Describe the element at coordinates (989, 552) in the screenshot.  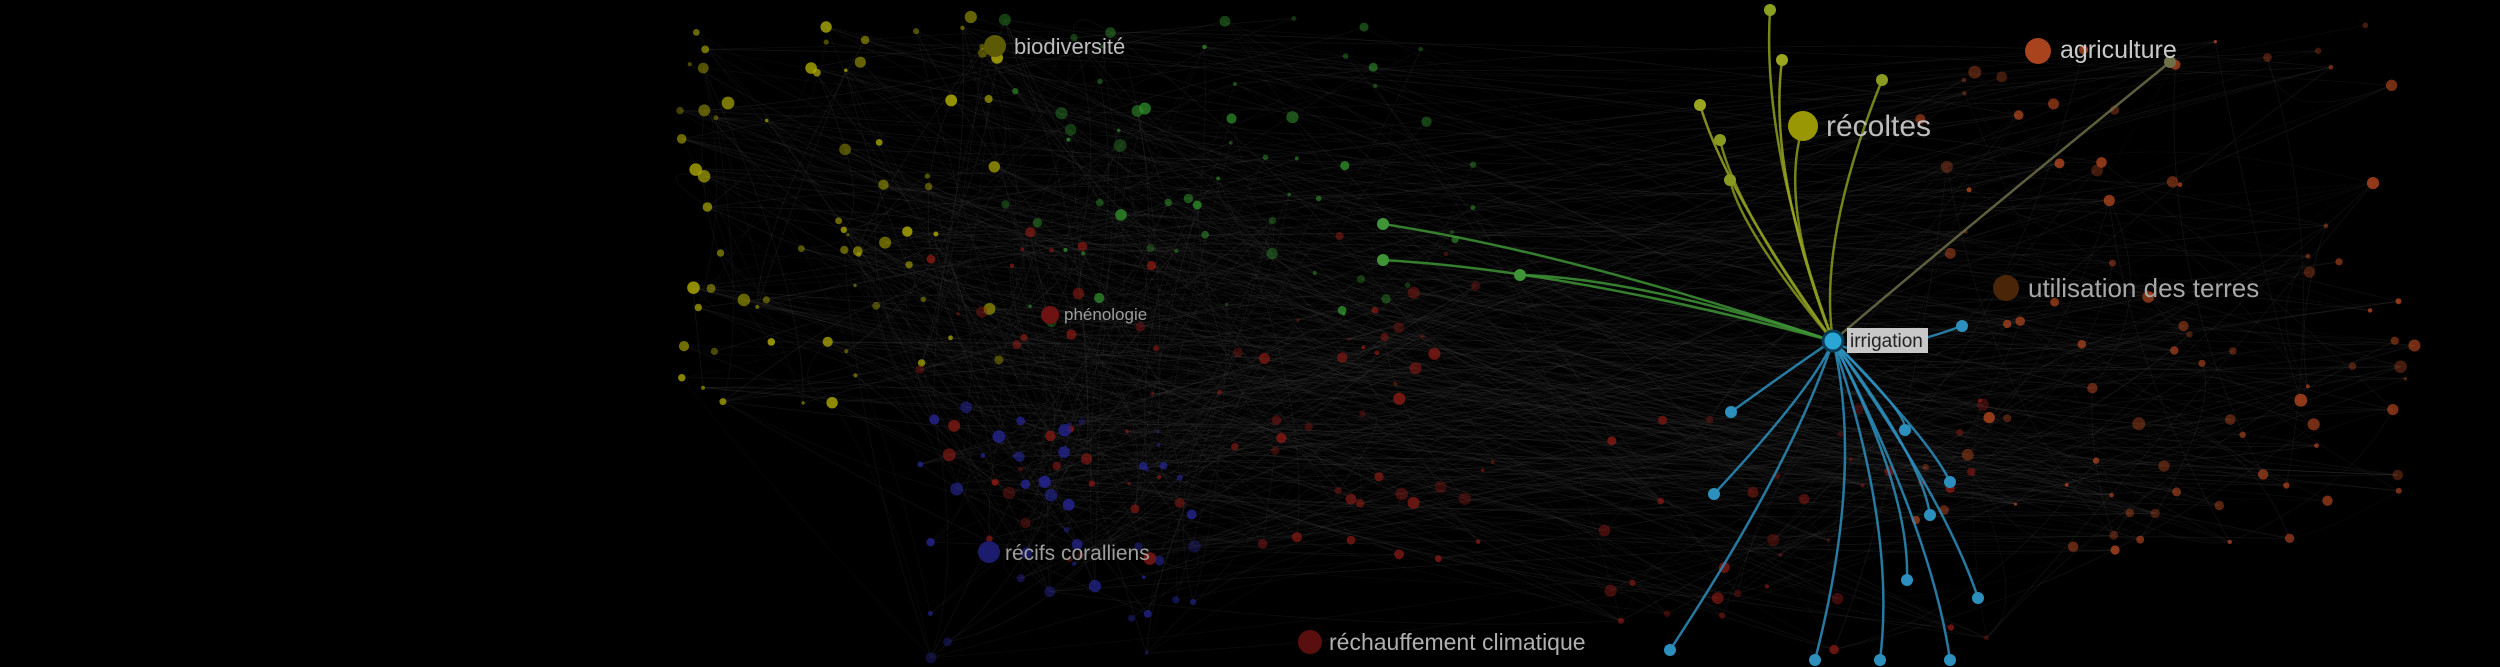
I see `node-recifs-coralliens` at that location.